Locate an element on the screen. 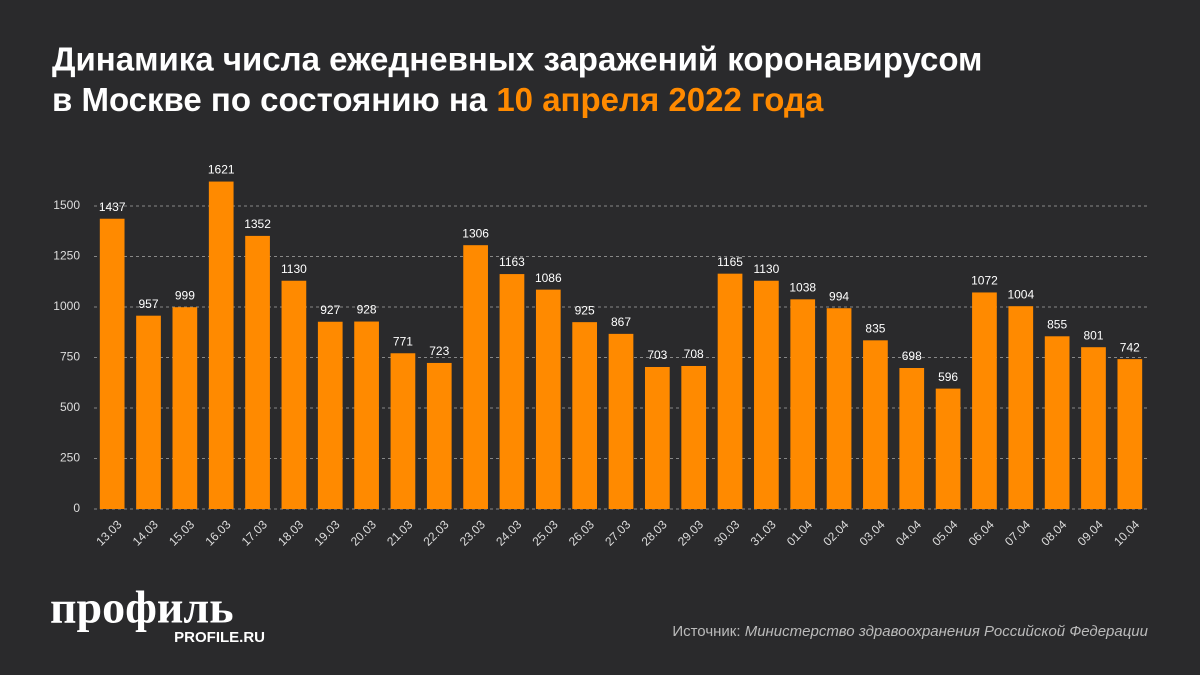 The height and width of the screenshot is (675, 1200). y-tick-label: 750 is located at coordinates (70, 357).